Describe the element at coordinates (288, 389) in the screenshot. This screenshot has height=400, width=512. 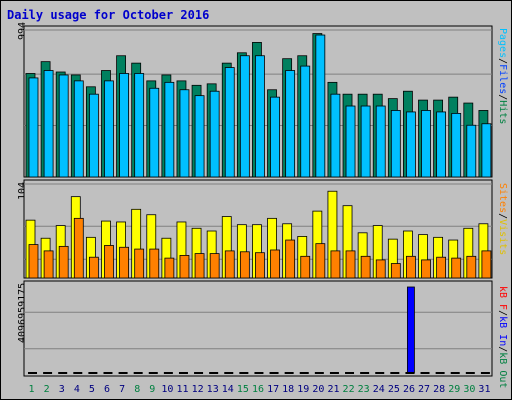
I see `x-tick-label-18: 18` at that location.